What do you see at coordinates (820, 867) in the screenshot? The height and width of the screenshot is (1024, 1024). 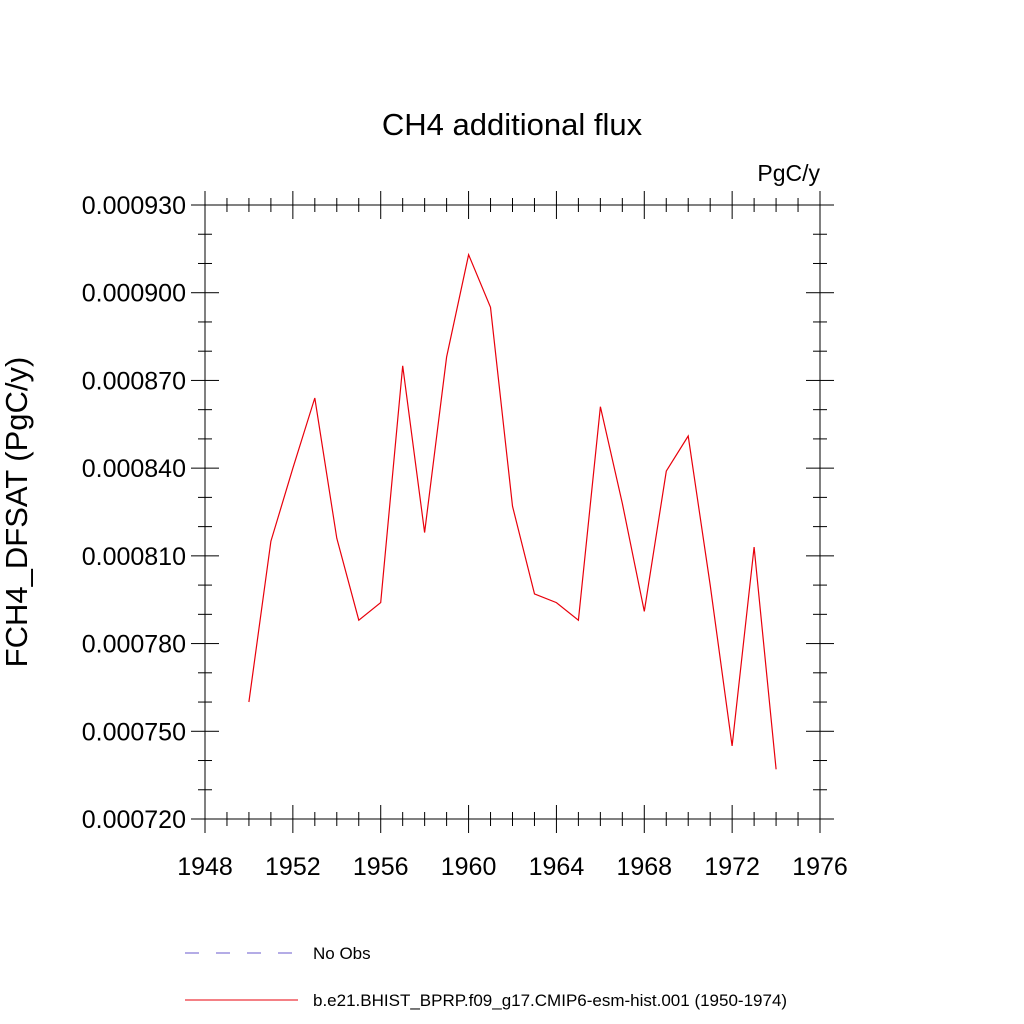 I see `x-tick-label: 1976` at bounding box center [820, 867].